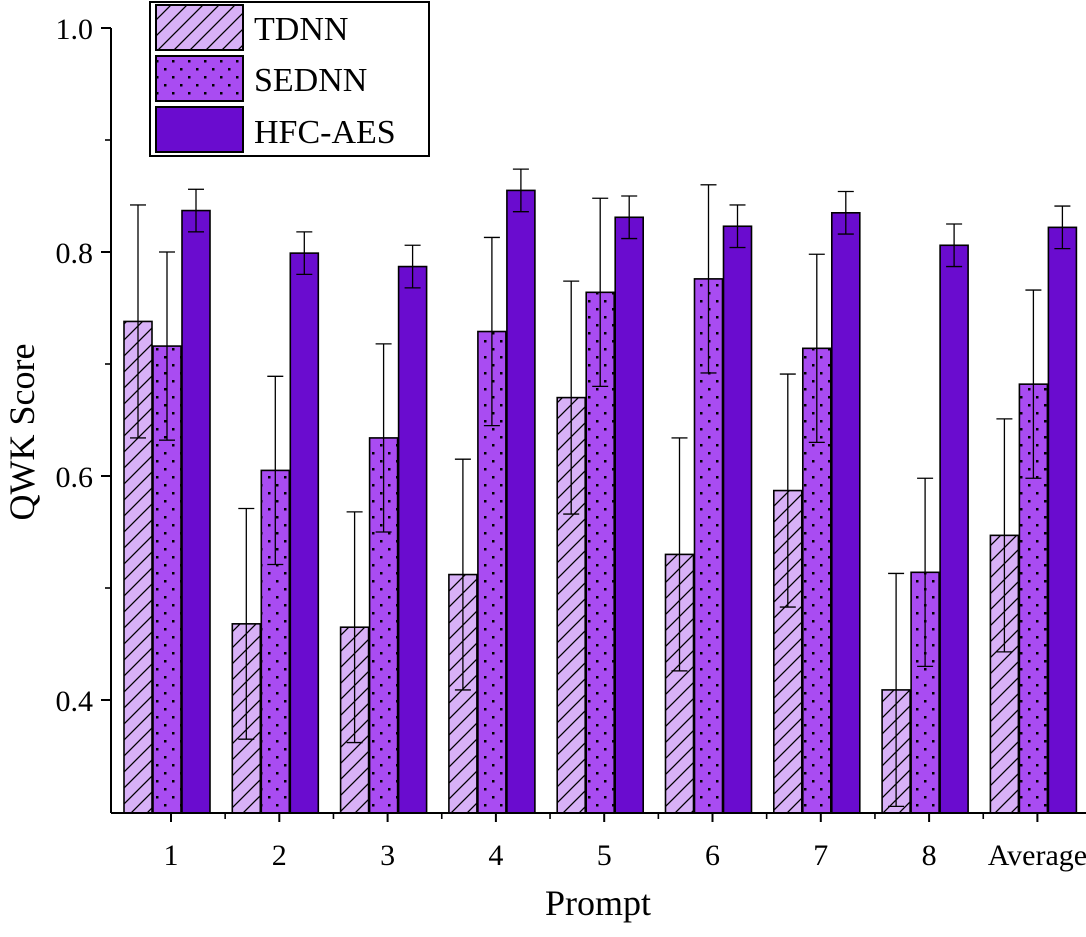 This screenshot has height=937, width=1086. What do you see at coordinates (310, 80) in the screenshot?
I see `legend-label-sednn: SEDNN` at bounding box center [310, 80].